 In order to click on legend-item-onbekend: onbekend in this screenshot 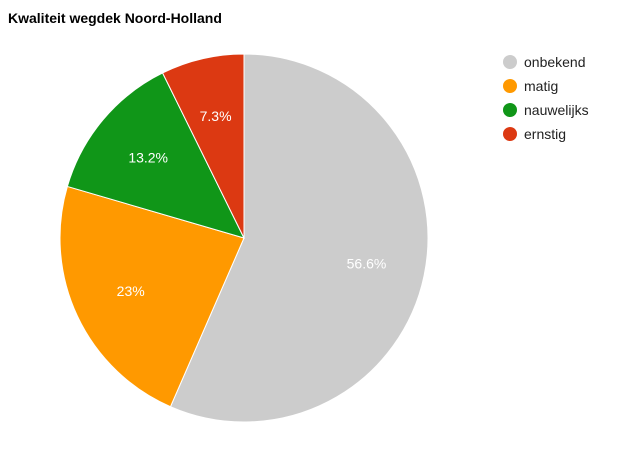, I will do `click(546, 62)`.